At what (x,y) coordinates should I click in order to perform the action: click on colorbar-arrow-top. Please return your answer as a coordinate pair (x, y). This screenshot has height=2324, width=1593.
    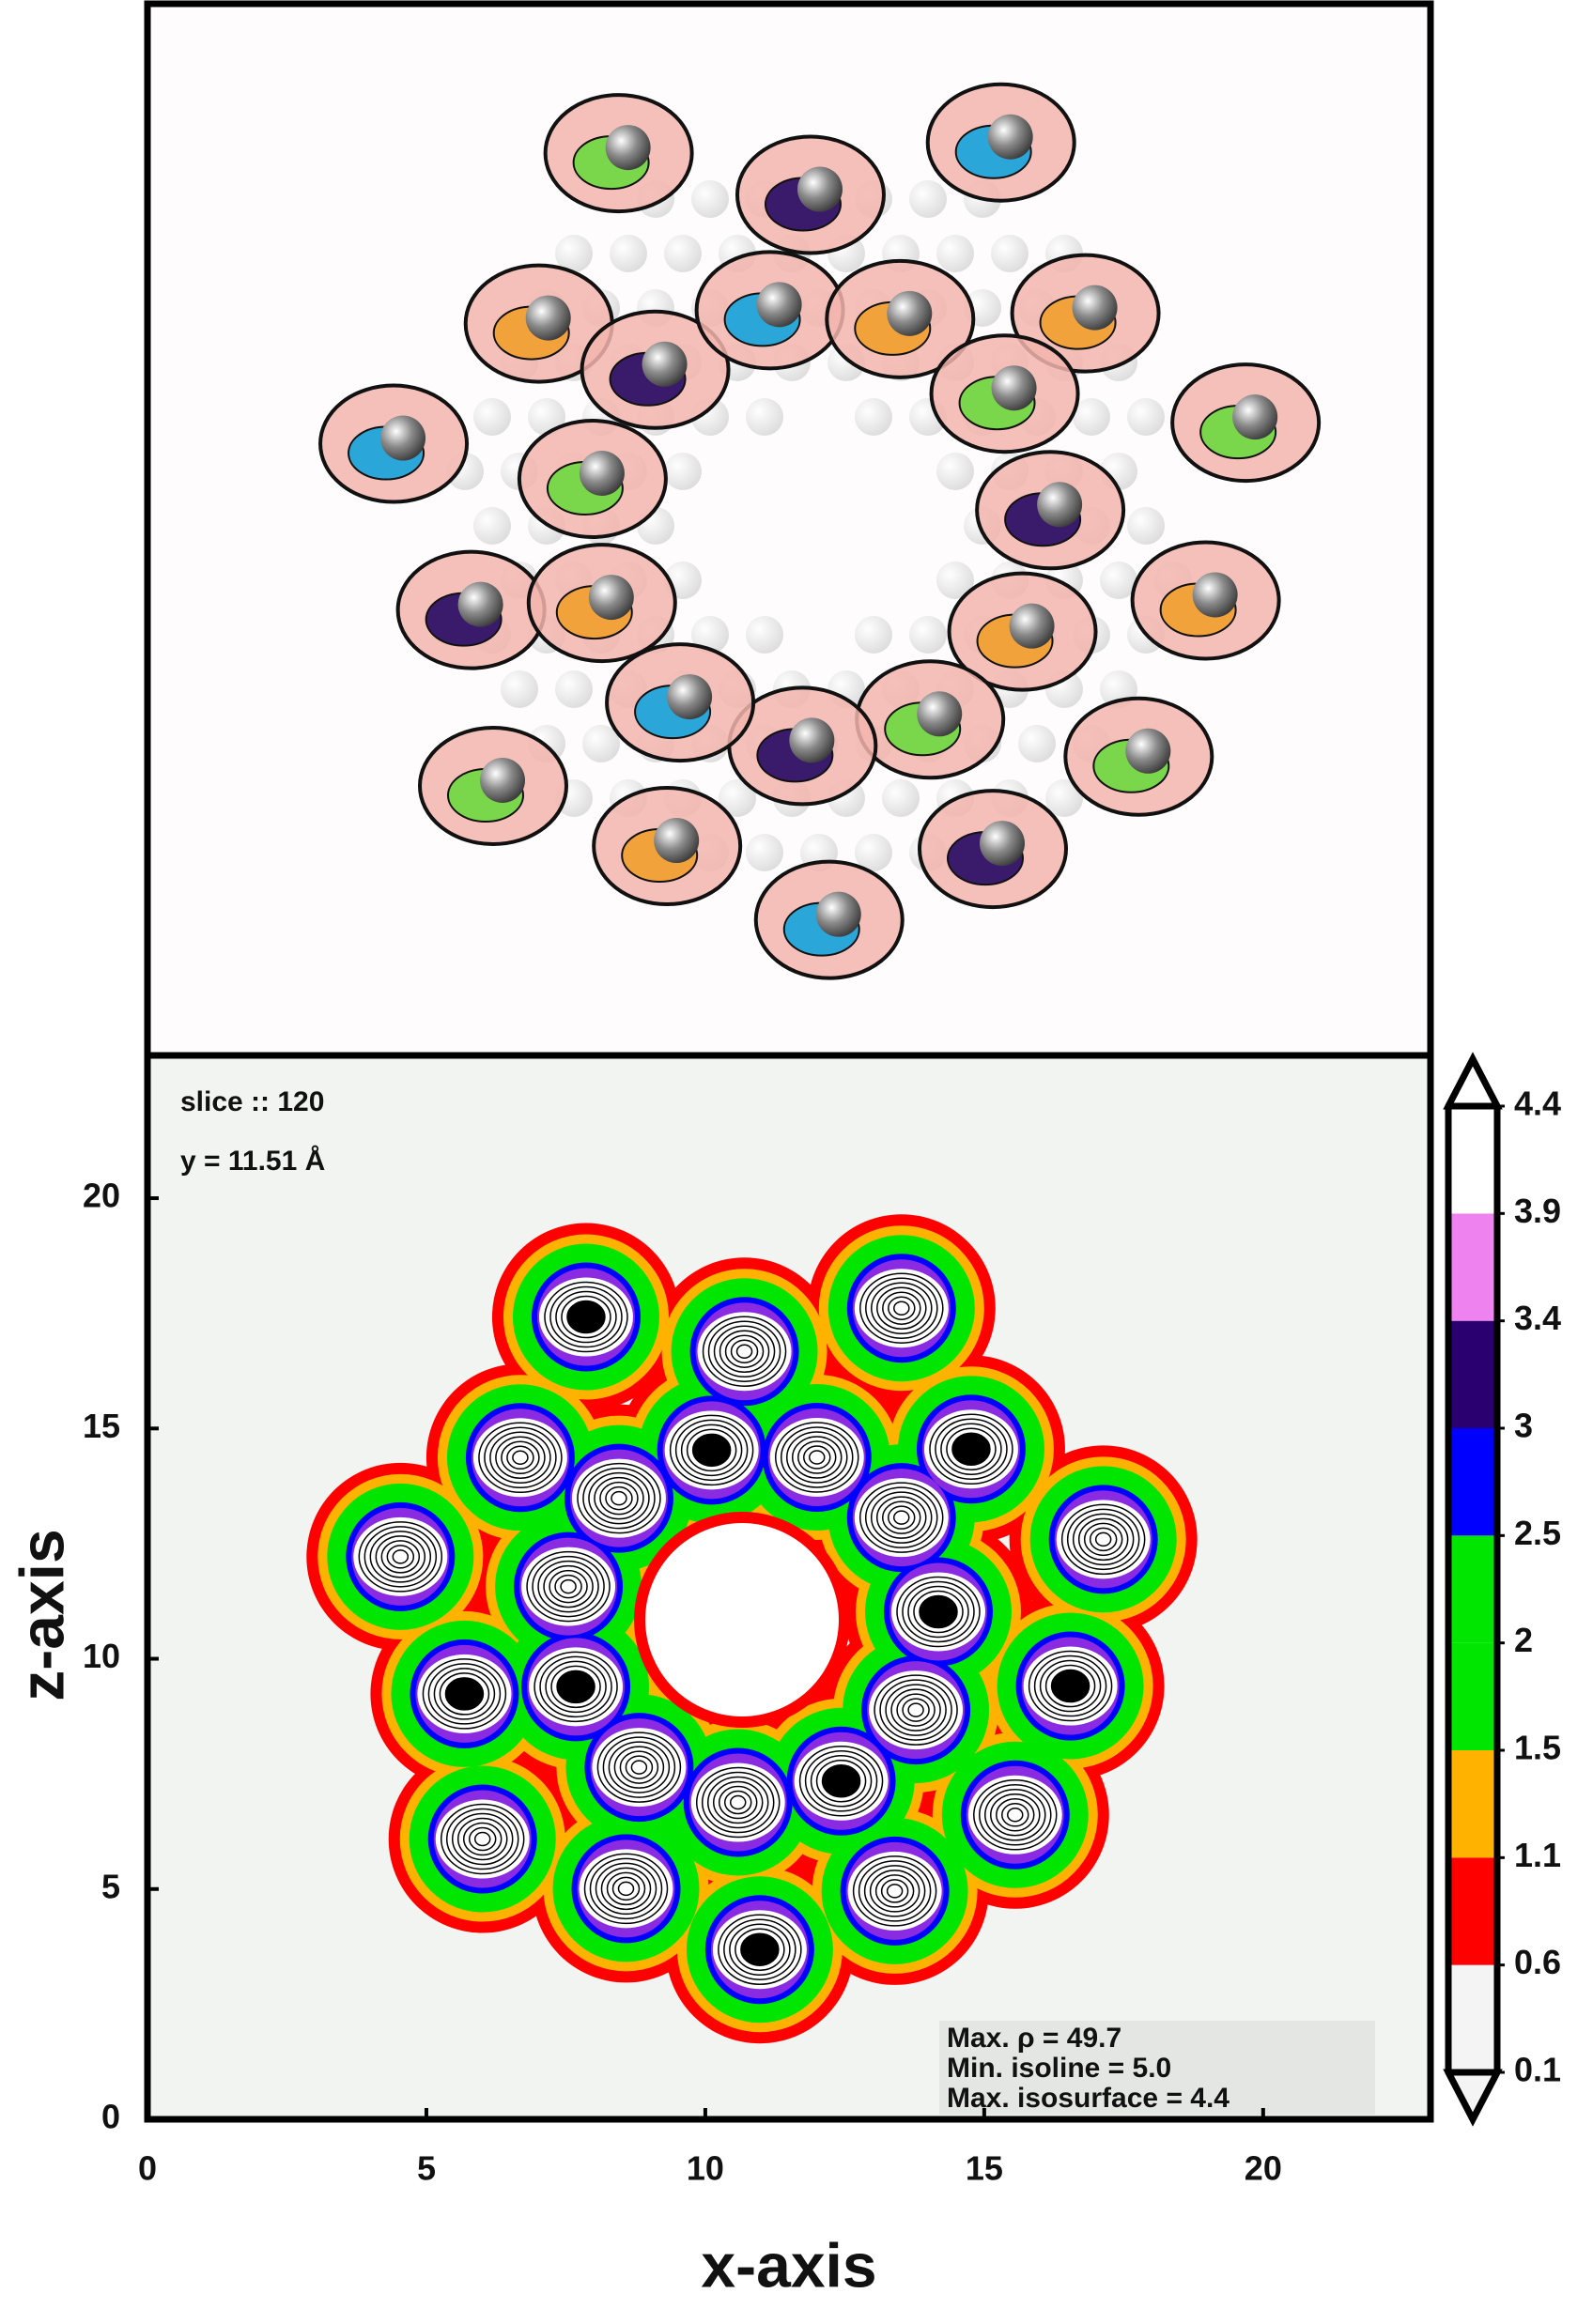
    Looking at the image, I should click on (1473, 1081).